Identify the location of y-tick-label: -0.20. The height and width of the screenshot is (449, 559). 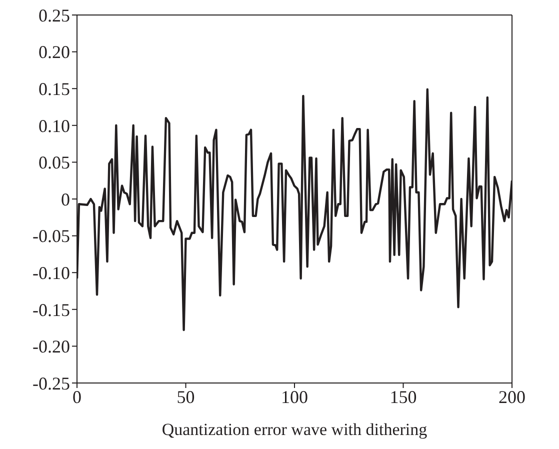
(51, 346).